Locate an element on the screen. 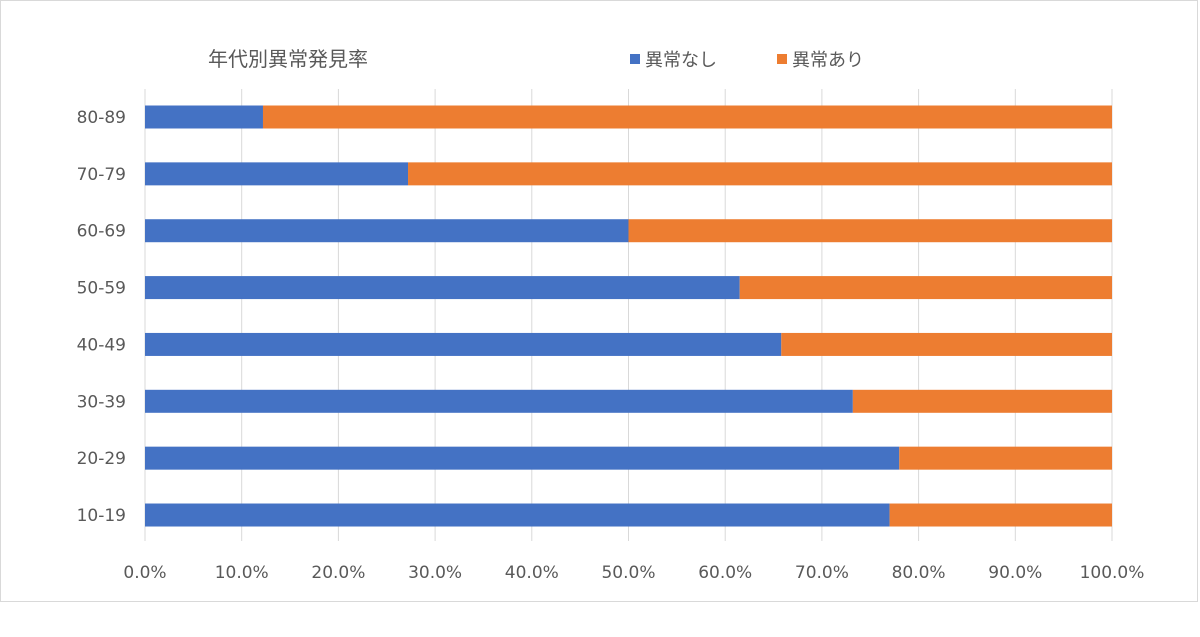 The image size is (1200, 637). x-tick-label: 20.0% is located at coordinates (338, 573).